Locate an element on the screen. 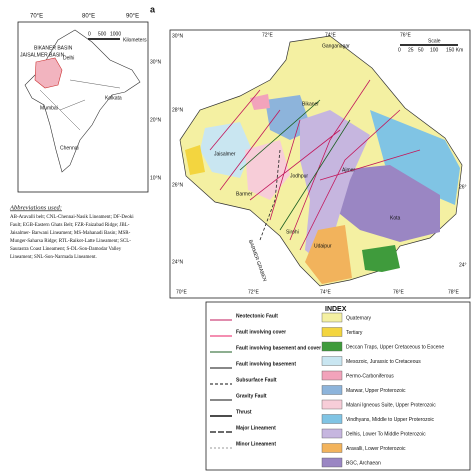 This screenshot has width=474, height=474. unit-label: Mesozoic, Jurassic to Cretaceous is located at coordinates (383, 362).